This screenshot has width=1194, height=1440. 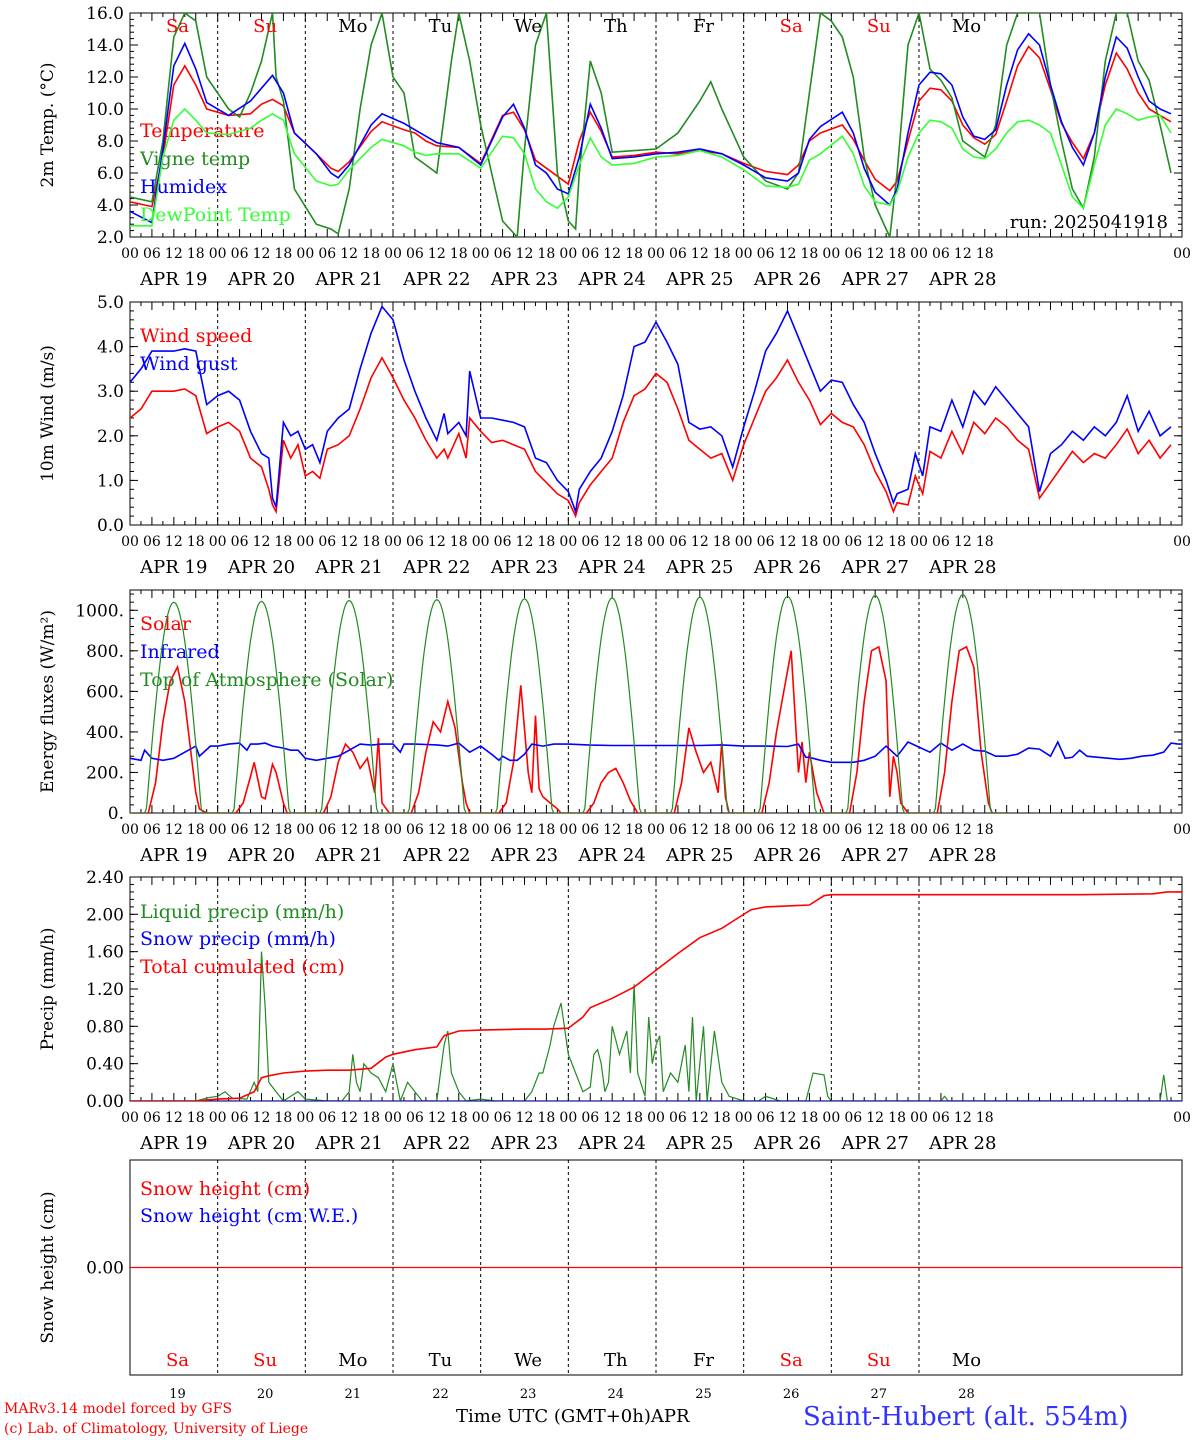 What do you see at coordinates (349, 567) in the screenshot?
I see `date-label: APR 21` at bounding box center [349, 567].